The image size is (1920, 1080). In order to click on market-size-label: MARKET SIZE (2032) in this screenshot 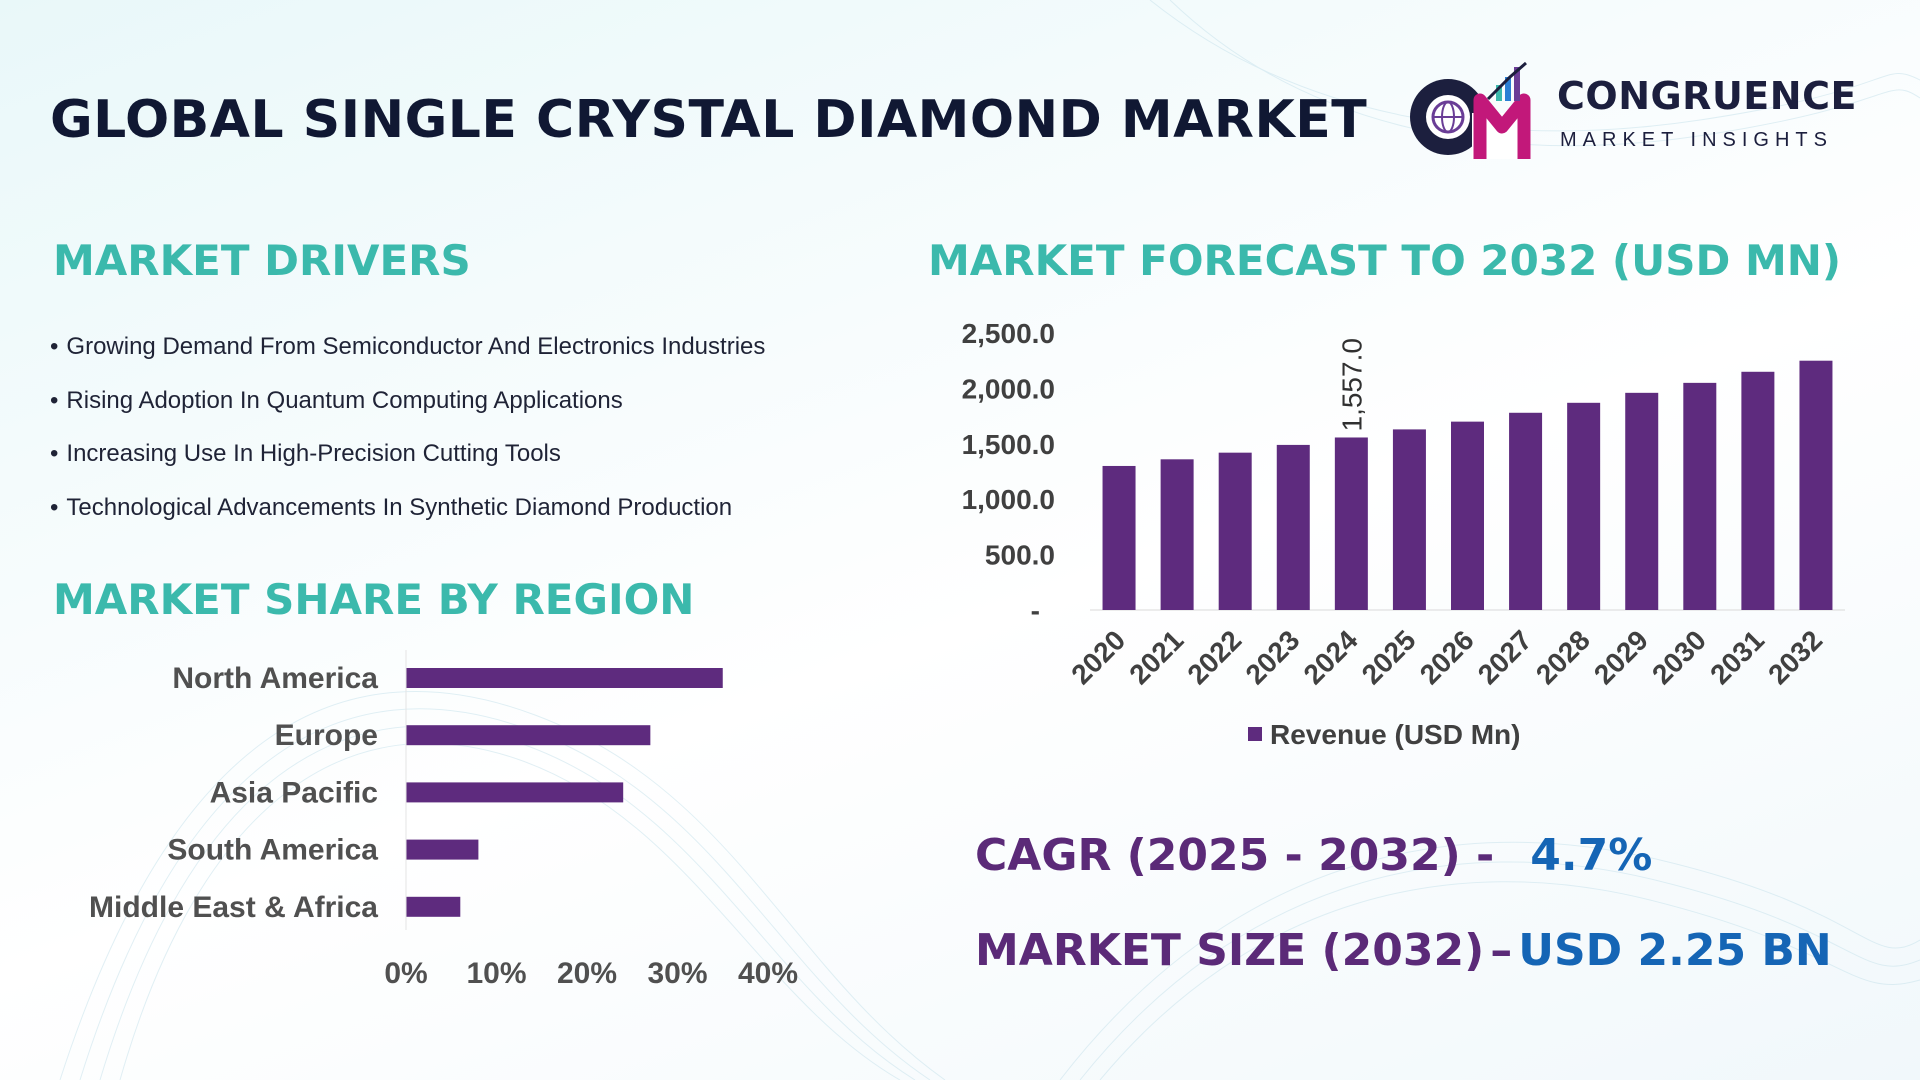, I will do `click(1230, 950)`.